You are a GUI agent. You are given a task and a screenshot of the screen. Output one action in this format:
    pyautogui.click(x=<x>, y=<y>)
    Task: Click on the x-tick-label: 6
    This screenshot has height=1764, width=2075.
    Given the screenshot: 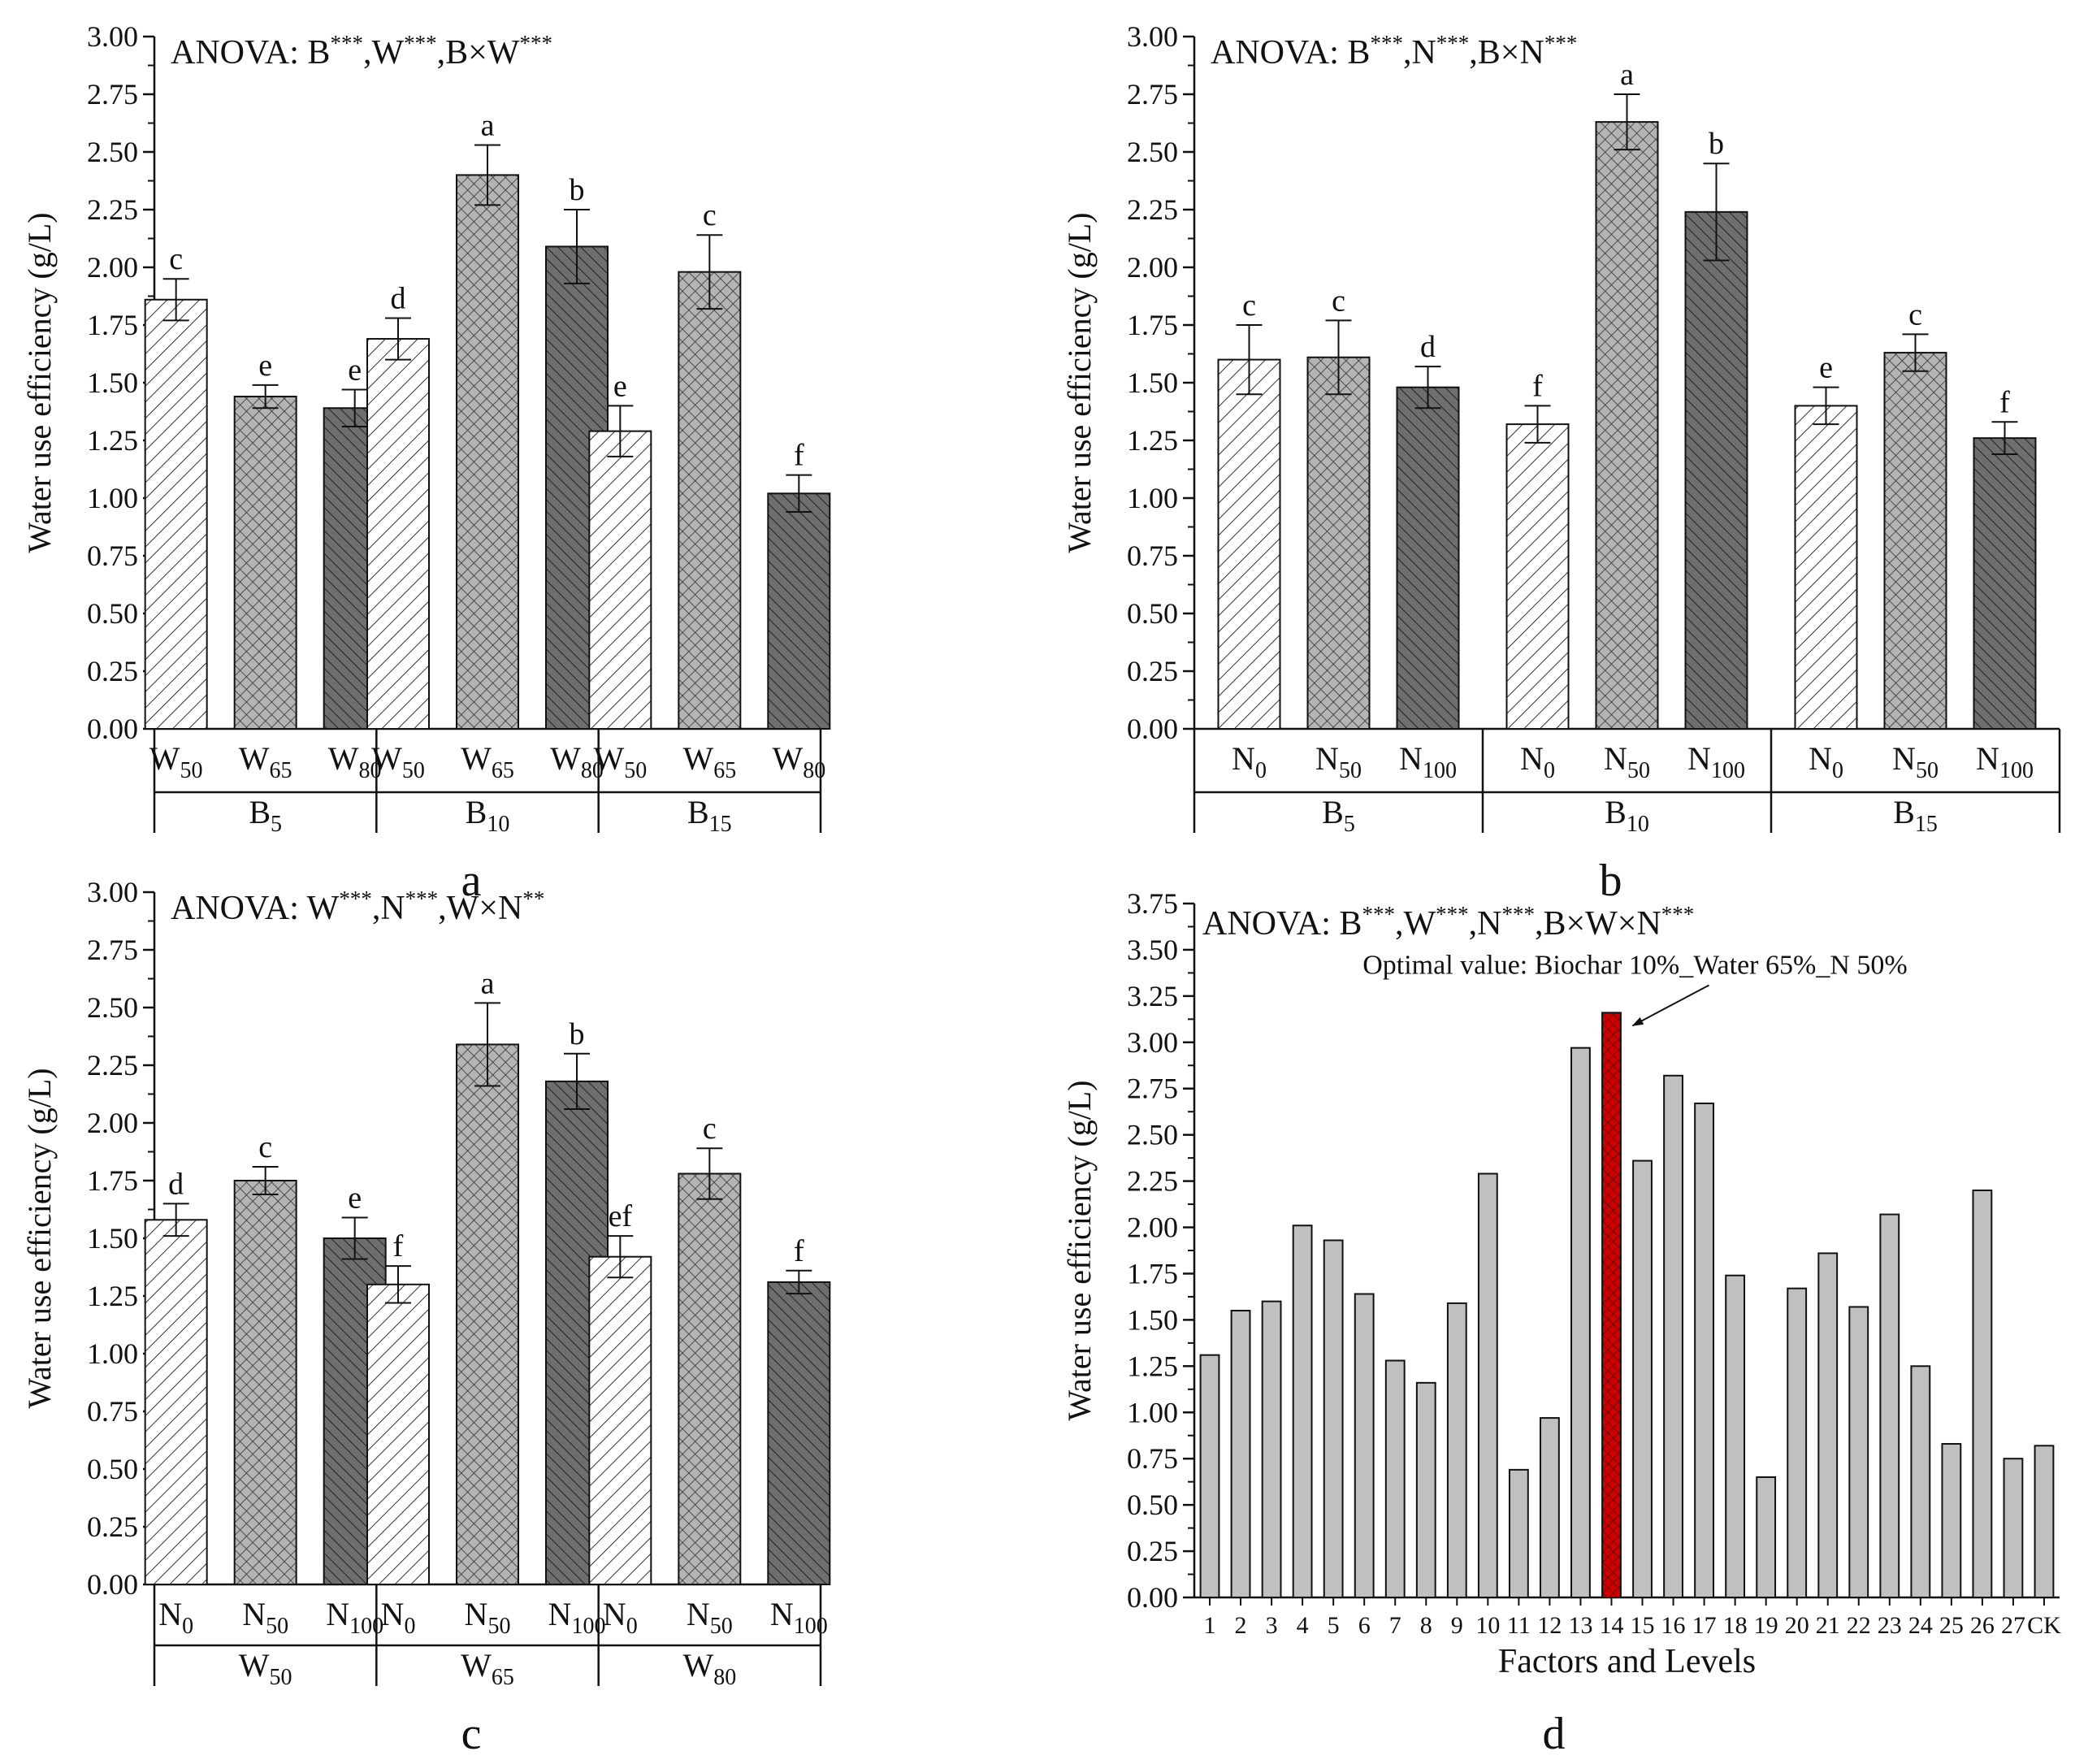 What is the action you would take?
    pyautogui.click(x=1364, y=1625)
    